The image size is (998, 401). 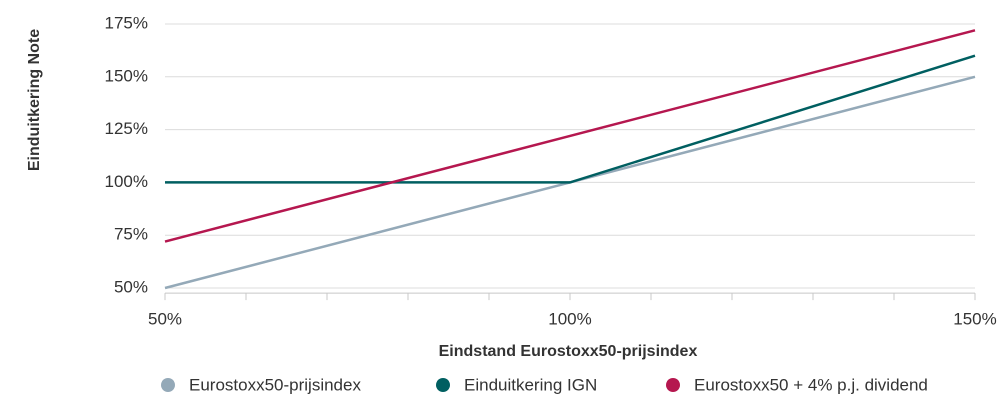 What do you see at coordinates (34, 100) in the screenshot?
I see `y-axis-title: Einduitkering Note` at bounding box center [34, 100].